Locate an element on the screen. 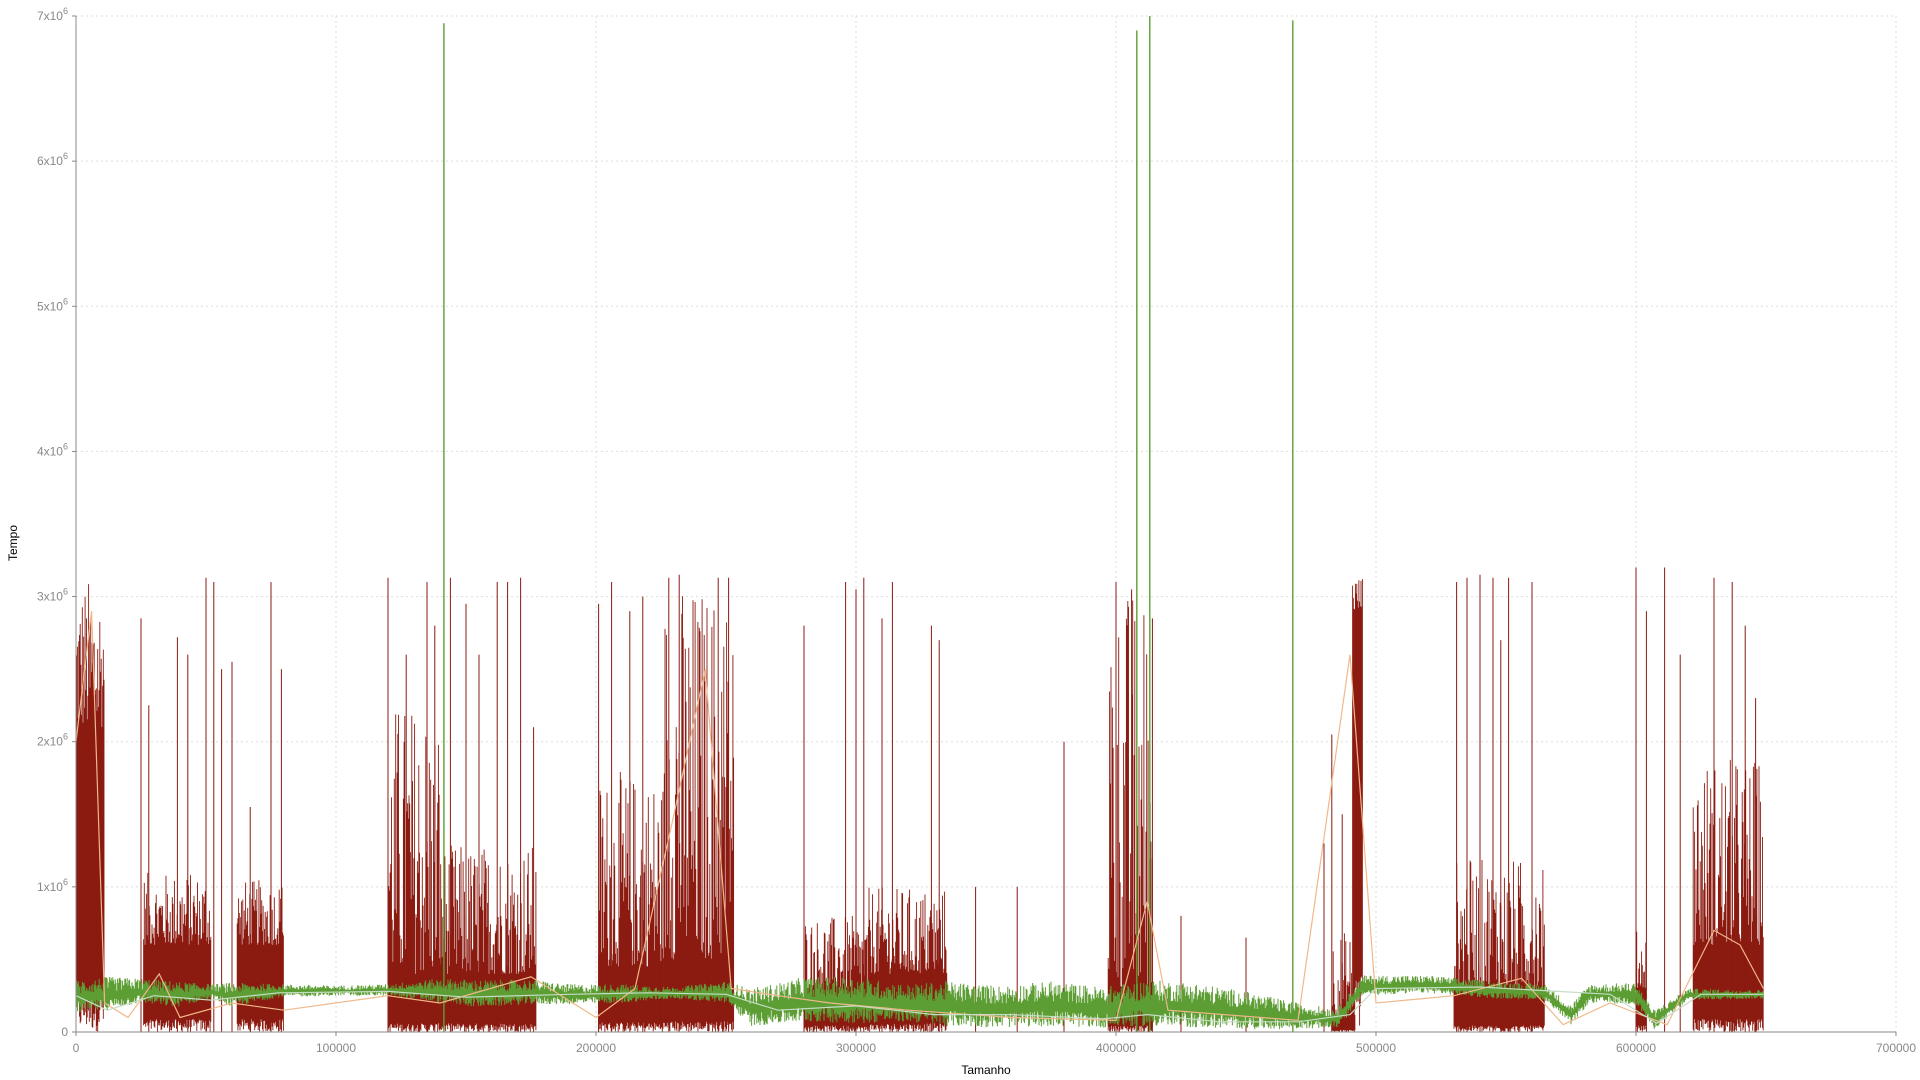  y-tick-label: 4x10⁶ is located at coordinates (52, 449).